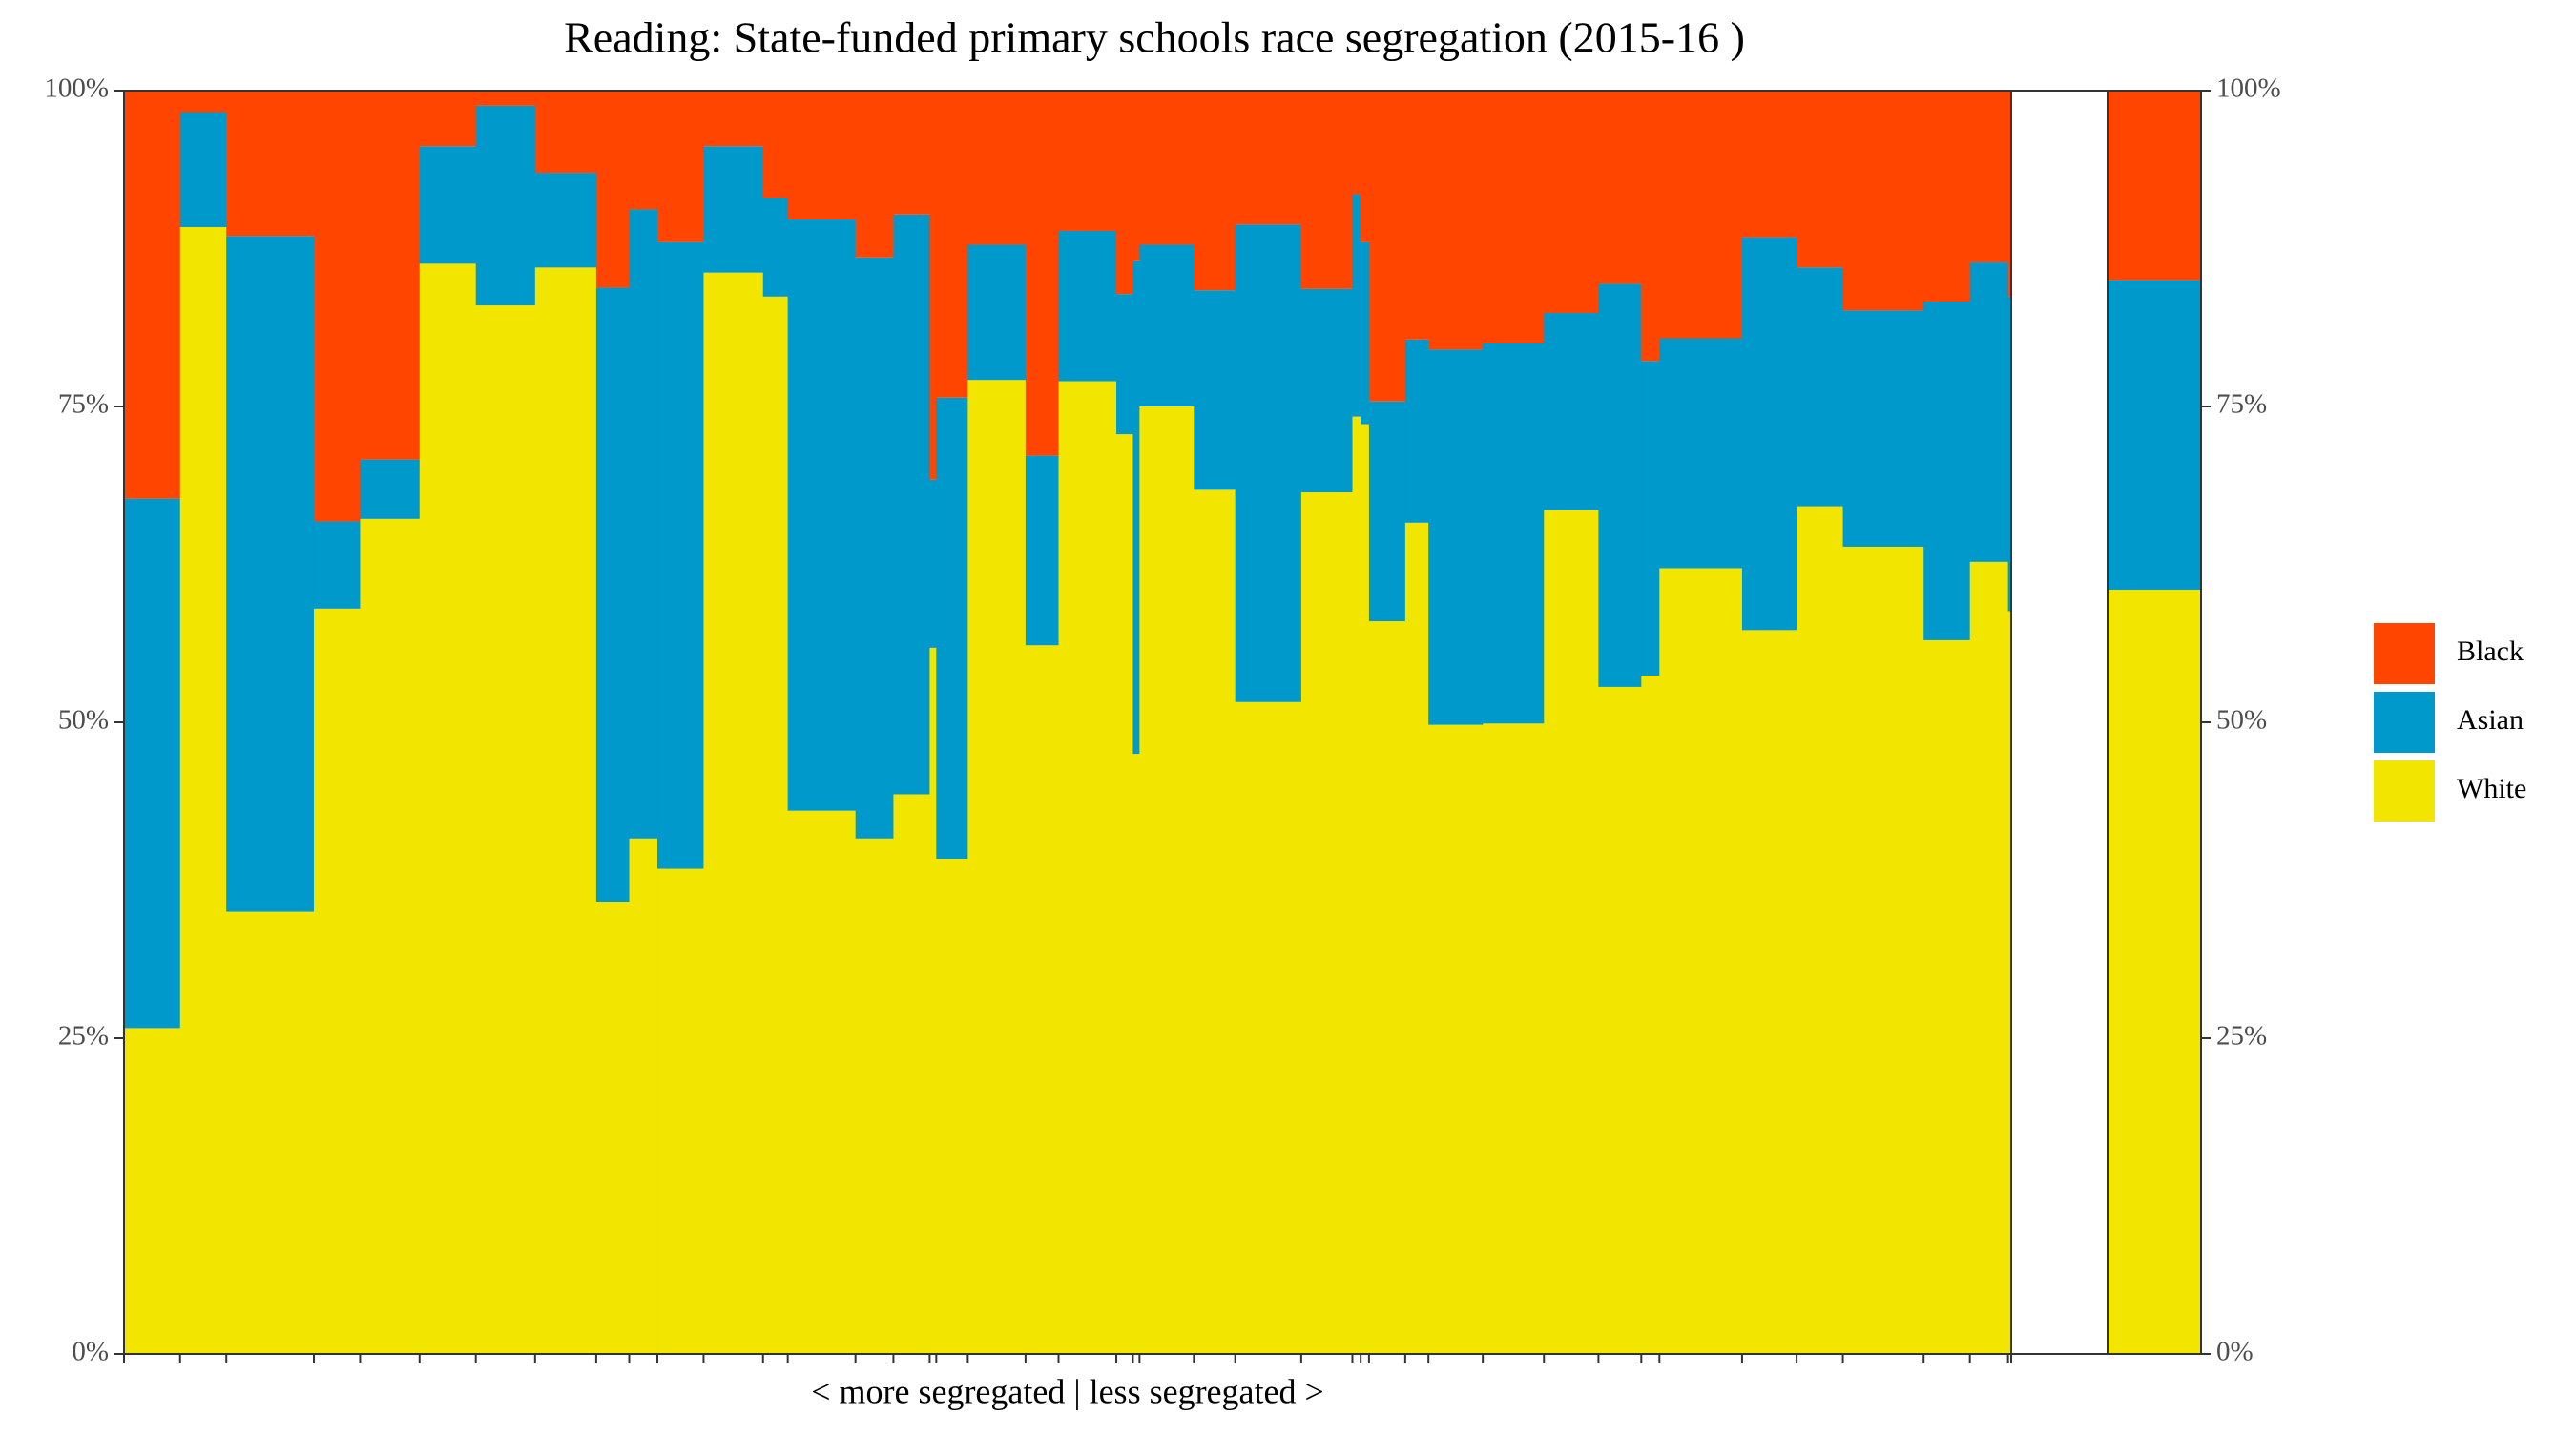 This screenshot has height=1436, width=2576. I want to click on x-axis-label: < more segregated | less segregated >, so click(1067, 1391).